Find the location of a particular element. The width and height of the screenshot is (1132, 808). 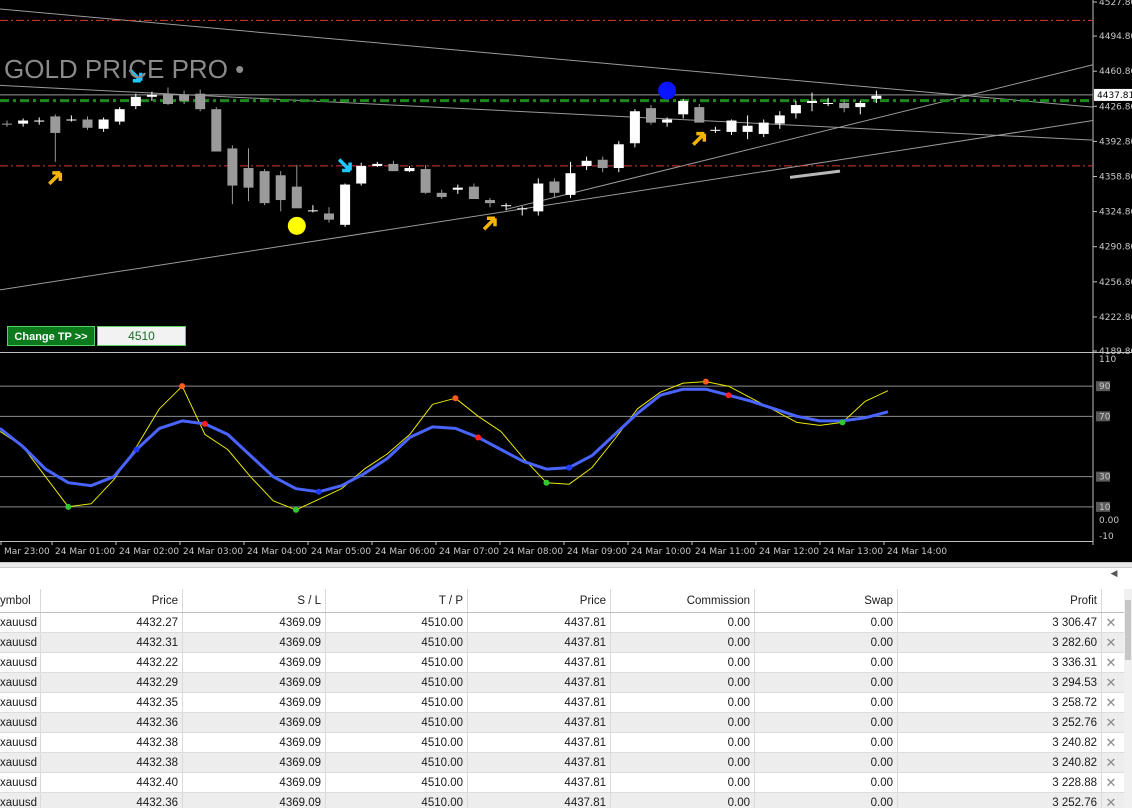

time-tick-label: 24 Mar 14:00 is located at coordinates (917, 552).